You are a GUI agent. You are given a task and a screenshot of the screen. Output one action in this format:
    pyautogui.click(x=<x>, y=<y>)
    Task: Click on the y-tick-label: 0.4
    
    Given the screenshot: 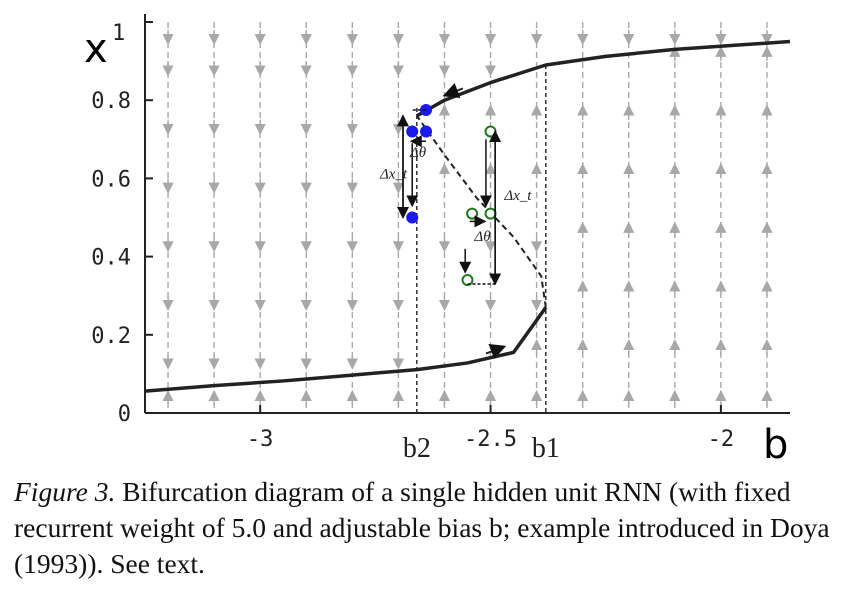 What is the action you would take?
    pyautogui.click(x=111, y=258)
    